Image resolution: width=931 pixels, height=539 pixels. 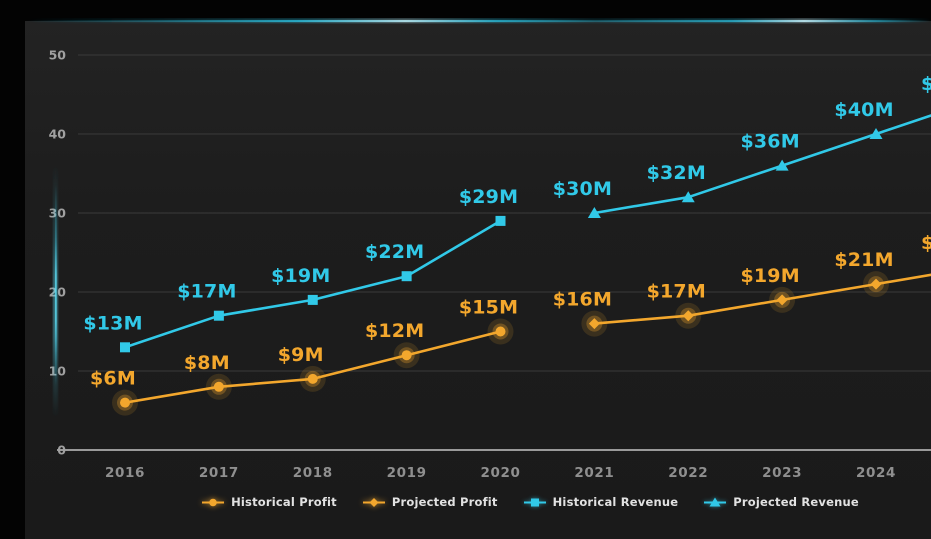 What do you see at coordinates (688, 473) in the screenshot?
I see `x-tick-label: 2022` at bounding box center [688, 473].